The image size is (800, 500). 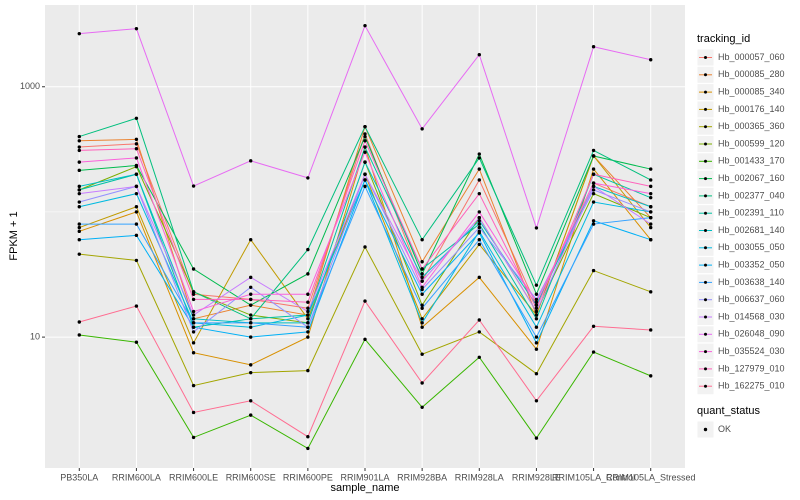 I want to click on x-tick-label: PB350LA, so click(x=79, y=477).